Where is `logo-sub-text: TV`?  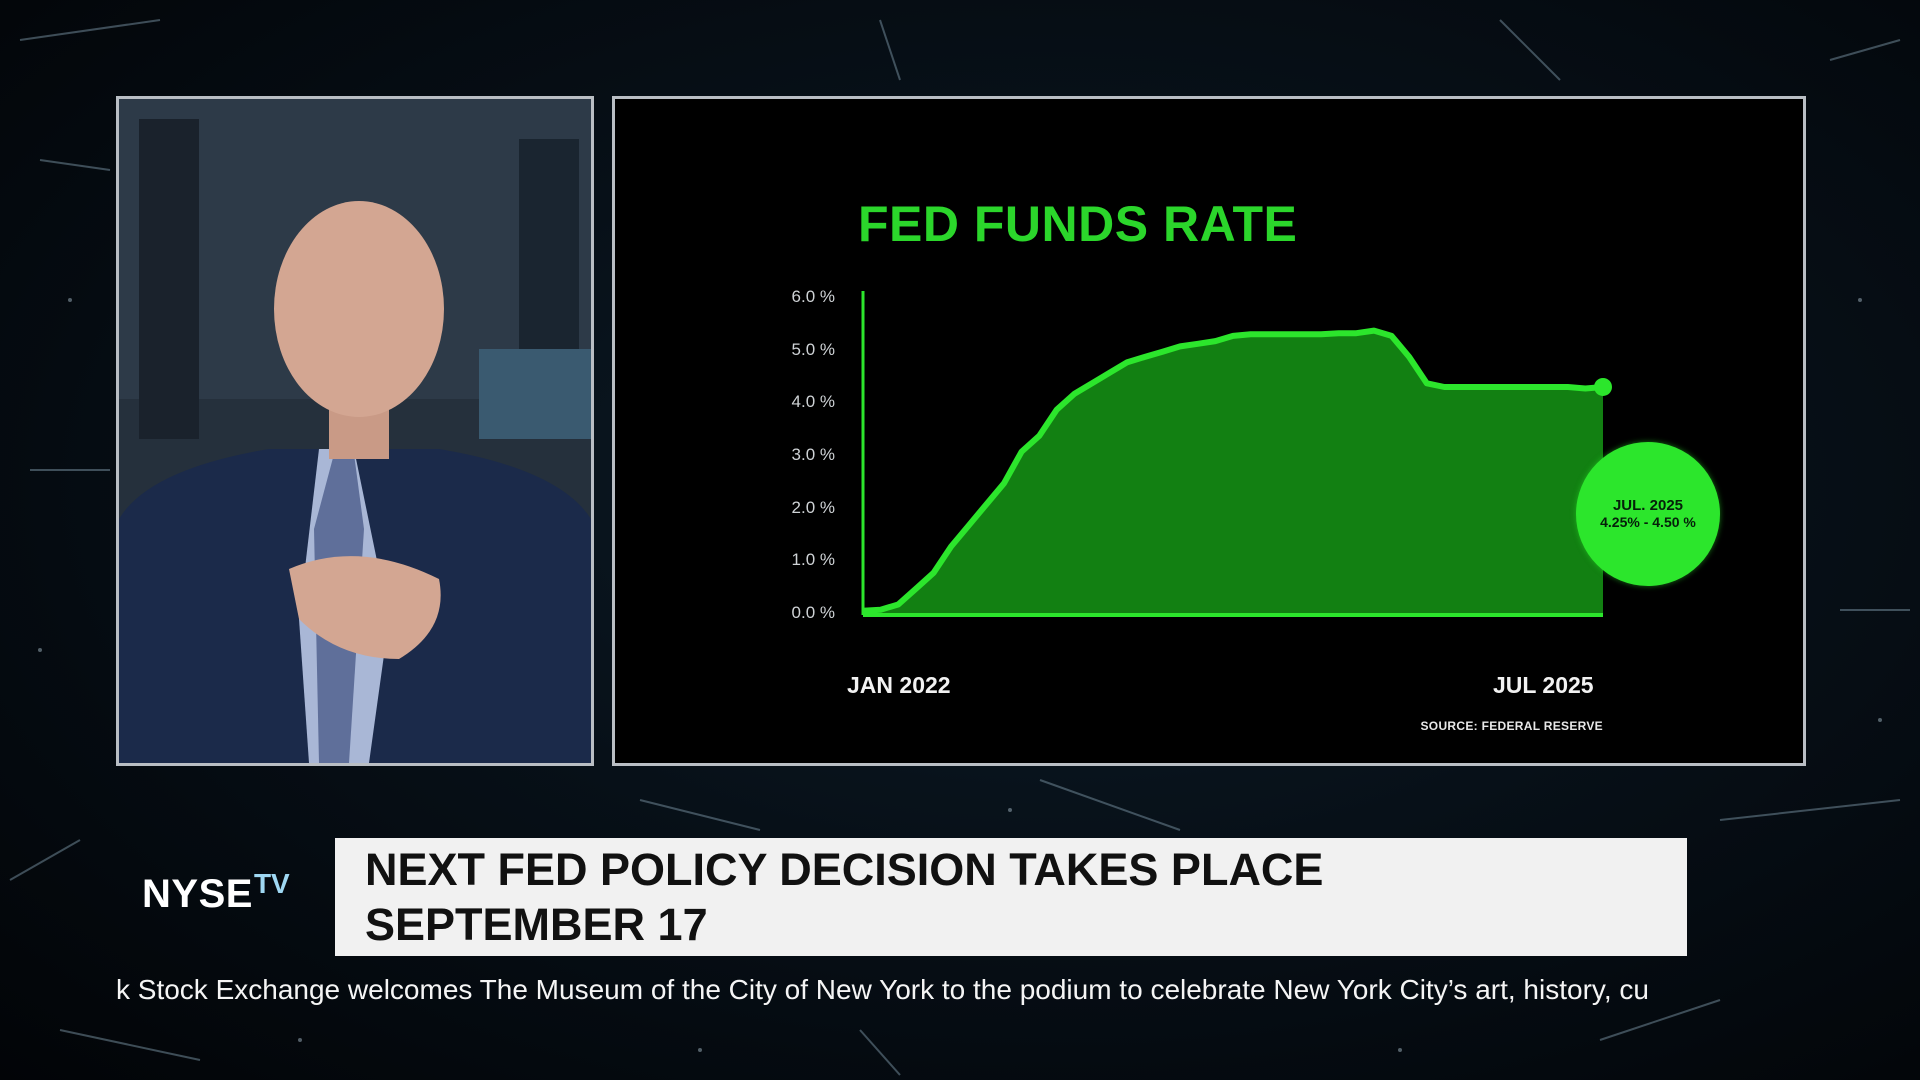 logo-sub-text: TV is located at coordinates (271, 883).